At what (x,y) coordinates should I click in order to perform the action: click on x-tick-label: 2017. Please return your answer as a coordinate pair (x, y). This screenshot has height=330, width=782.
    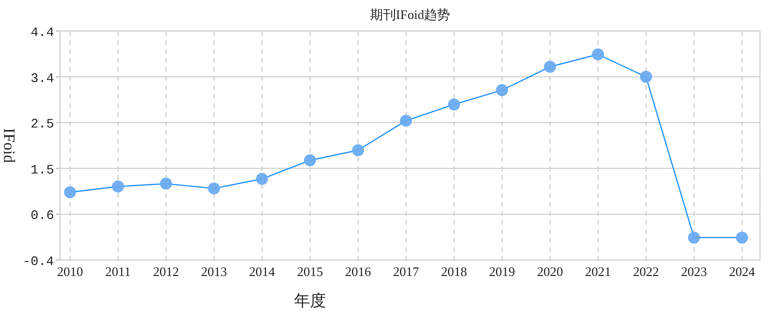
    Looking at the image, I should click on (406, 271).